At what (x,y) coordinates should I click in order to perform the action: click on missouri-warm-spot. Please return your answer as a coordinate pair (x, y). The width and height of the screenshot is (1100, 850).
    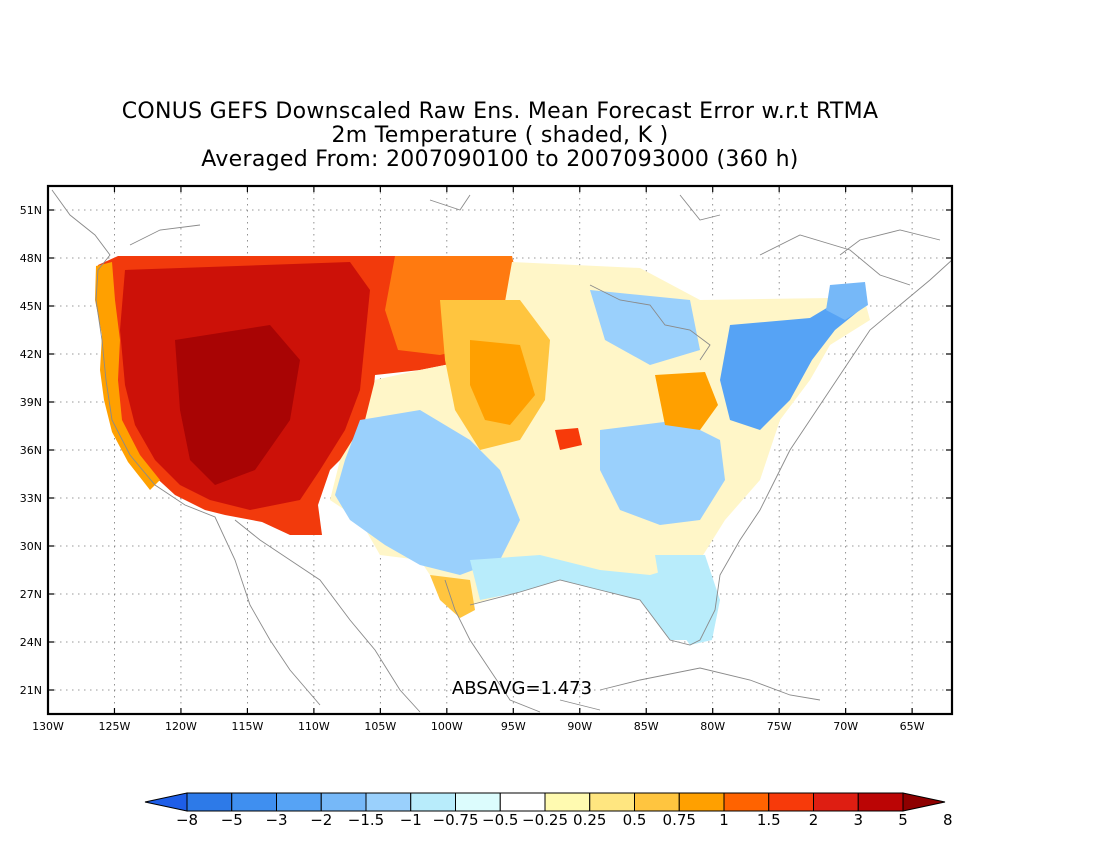
    Looking at the image, I should click on (568, 439).